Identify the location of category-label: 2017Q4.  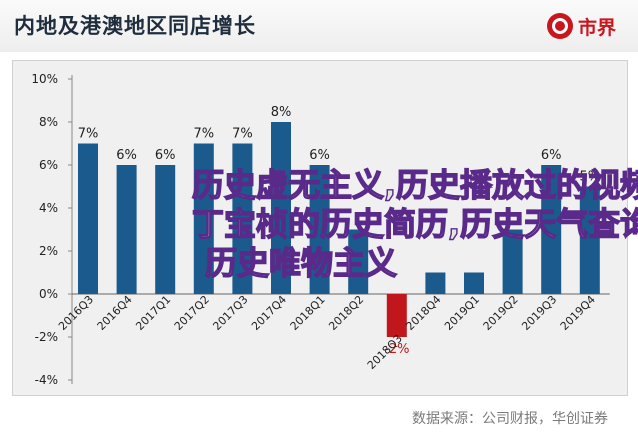
(269, 313).